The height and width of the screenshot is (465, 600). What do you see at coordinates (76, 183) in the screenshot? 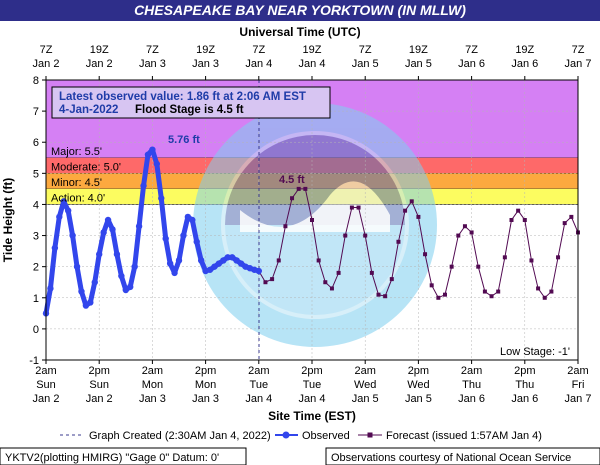
I see `stage-label-2: Minor: 4.5'` at bounding box center [76, 183].